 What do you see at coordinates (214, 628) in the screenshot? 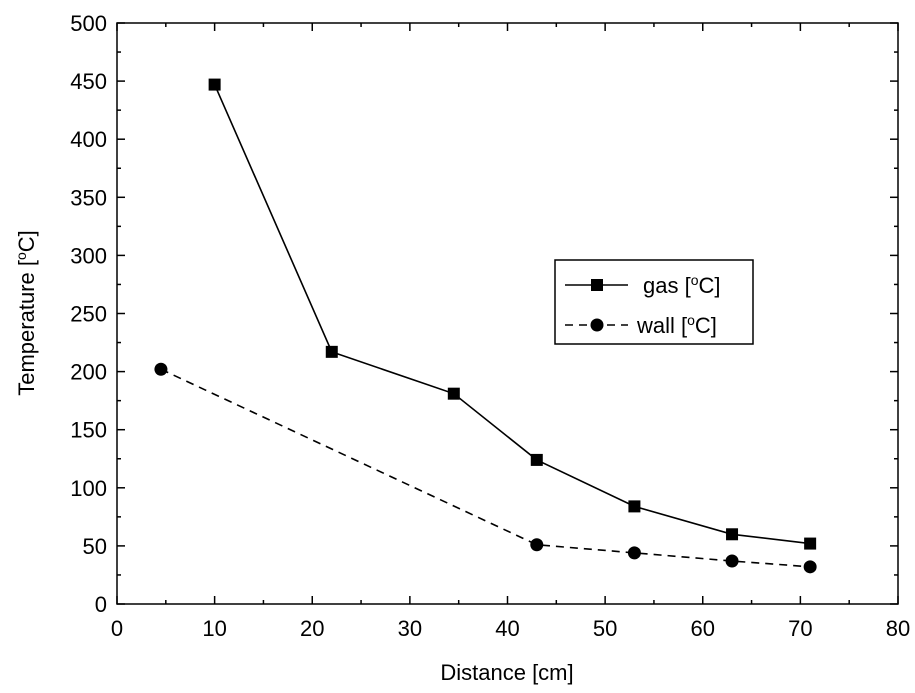
I see `x-tick-label: 10` at bounding box center [214, 628].